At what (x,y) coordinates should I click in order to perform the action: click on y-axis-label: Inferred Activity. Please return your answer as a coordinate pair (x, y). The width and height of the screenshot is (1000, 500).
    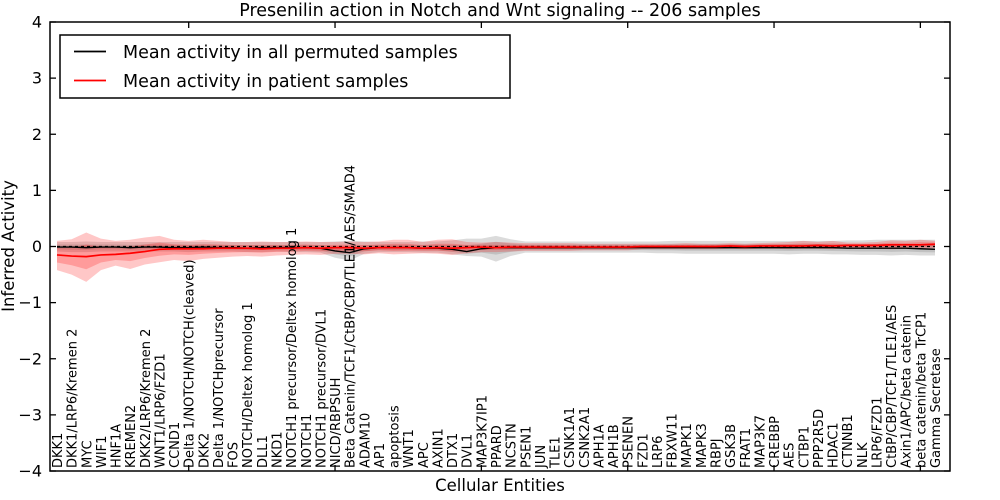
    Looking at the image, I should click on (9, 246).